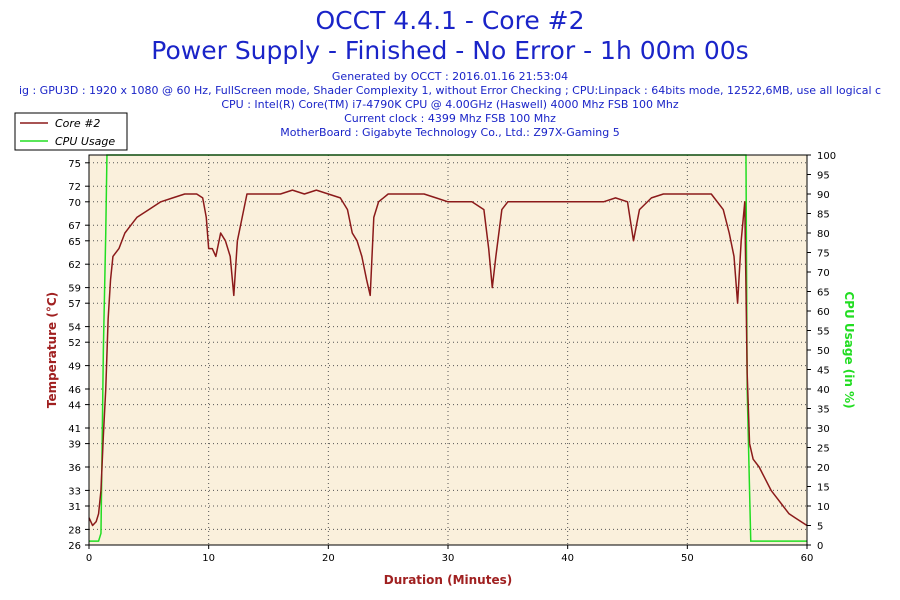  I want to click on y-tick-label: 33, so click(74, 491).